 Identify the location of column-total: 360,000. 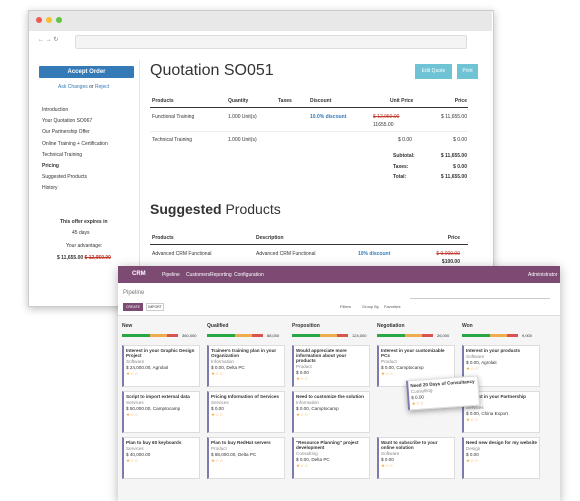
(189, 335).